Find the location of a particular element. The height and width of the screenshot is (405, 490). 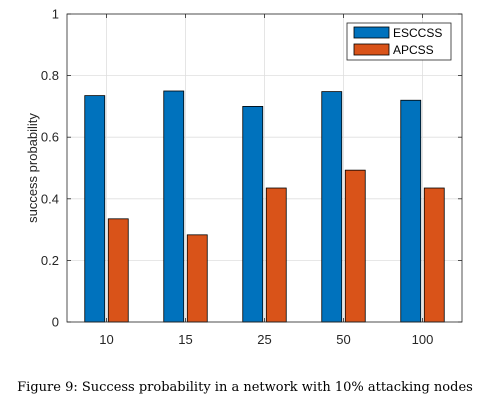

y-tick-label: 0.8 is located at coordinates (50, 75).